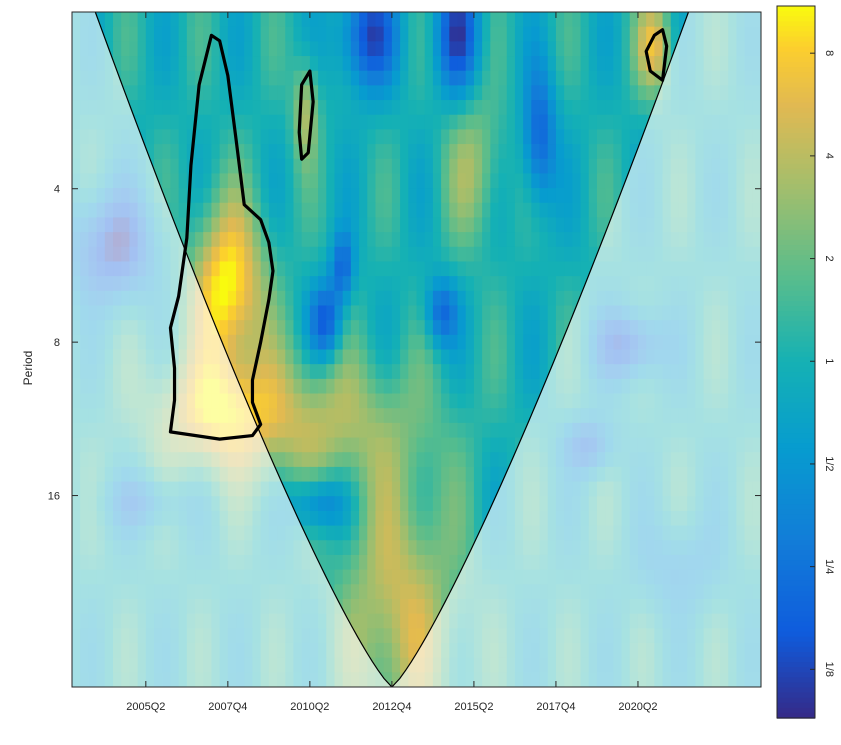 The width and height of the screenshot is (841, 745). Describe the element at coordinates (54, 497) in the screenshot. I see `y-tick-label: 16` at that location.